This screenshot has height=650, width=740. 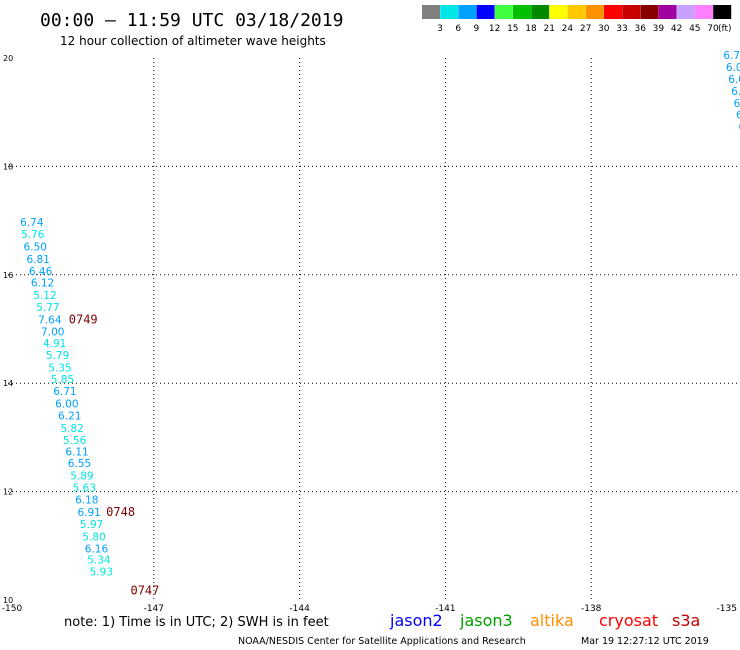 What do you see at coordinates (88, 513) in the screenshot?
I see `swh-value: 6.91` at bounding box center [88, 513].